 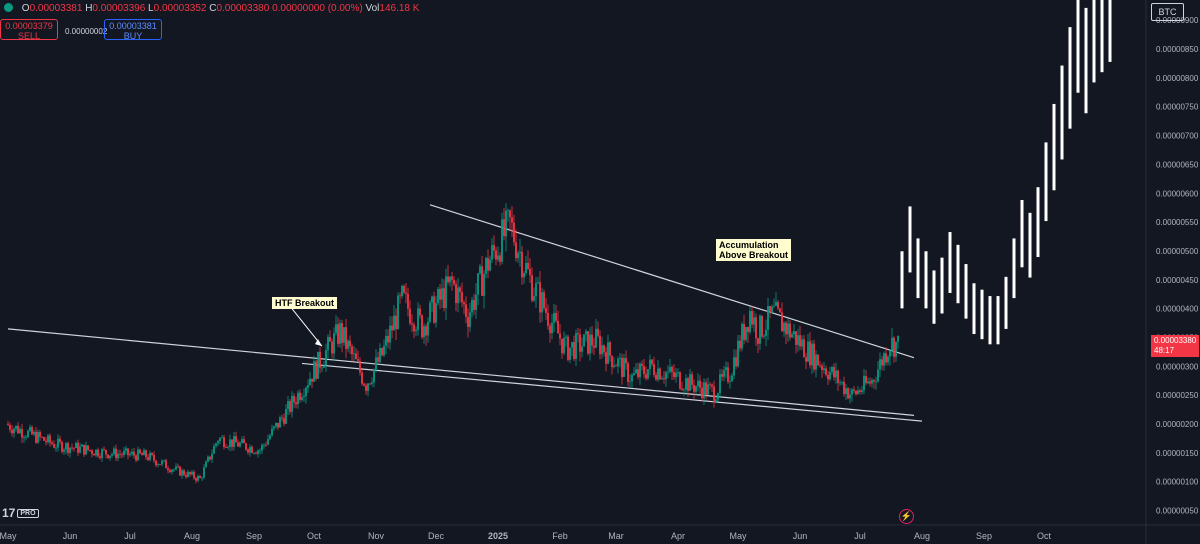 What do you see at coordinates (1167, 12) in the screenshot?
I see `currency-button: BTC` at bounding box center [1167, 12].